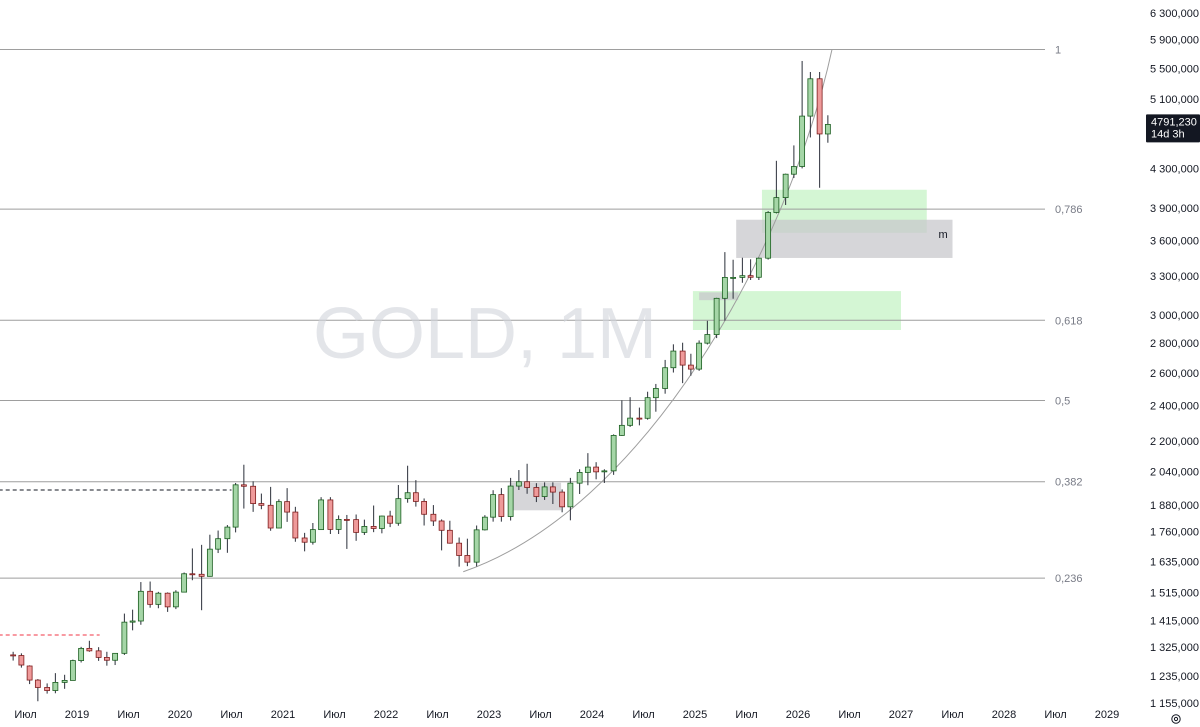 Image resolution: width=1200 pixels, height=727 pixels. I want to click on price-tick-label: 5 500,000, so click(1174, 69).